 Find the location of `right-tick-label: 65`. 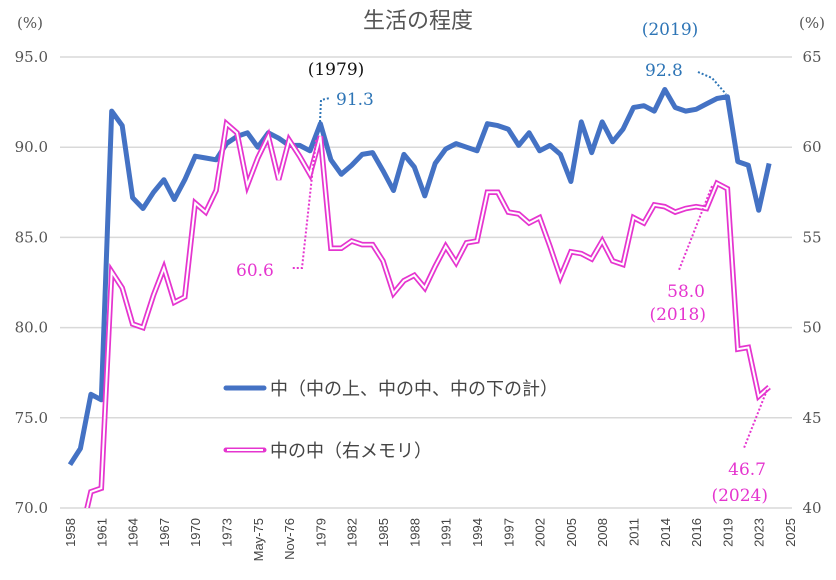

right-tick-label: 65 is located at coordinates (811, 57).